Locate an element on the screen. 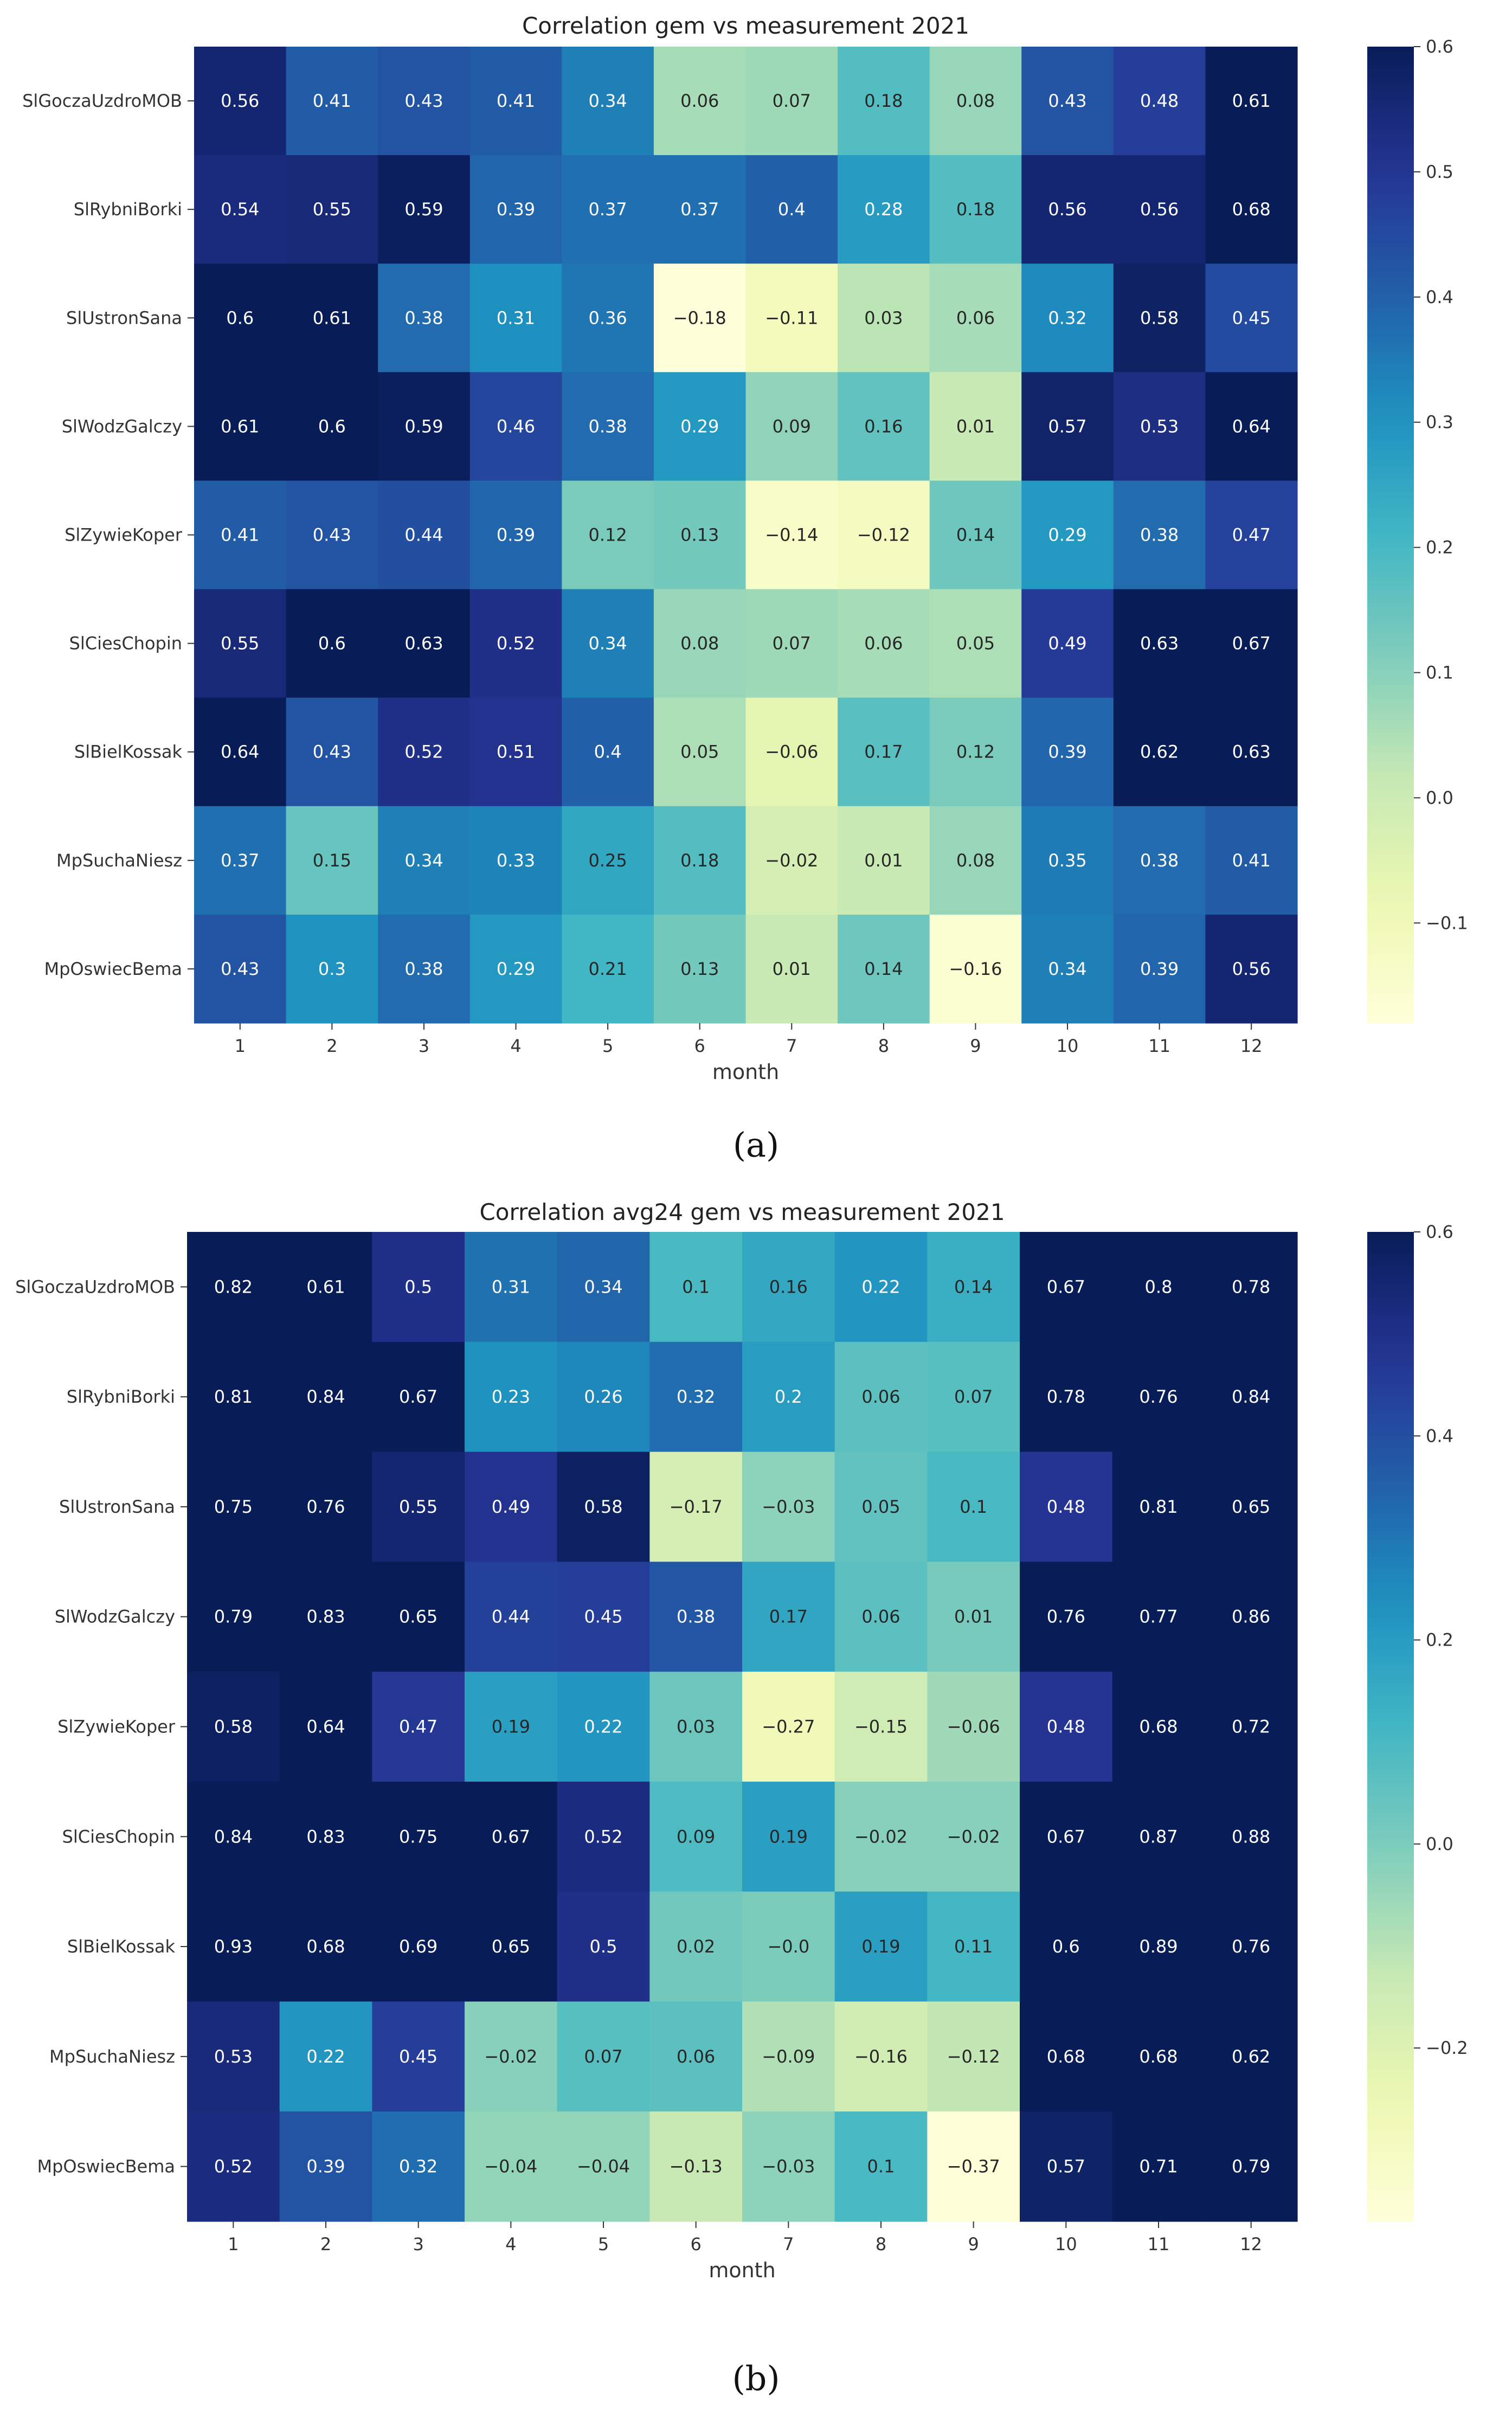  cell-value-label: 0.44 is located at coordinates (511, 1617).